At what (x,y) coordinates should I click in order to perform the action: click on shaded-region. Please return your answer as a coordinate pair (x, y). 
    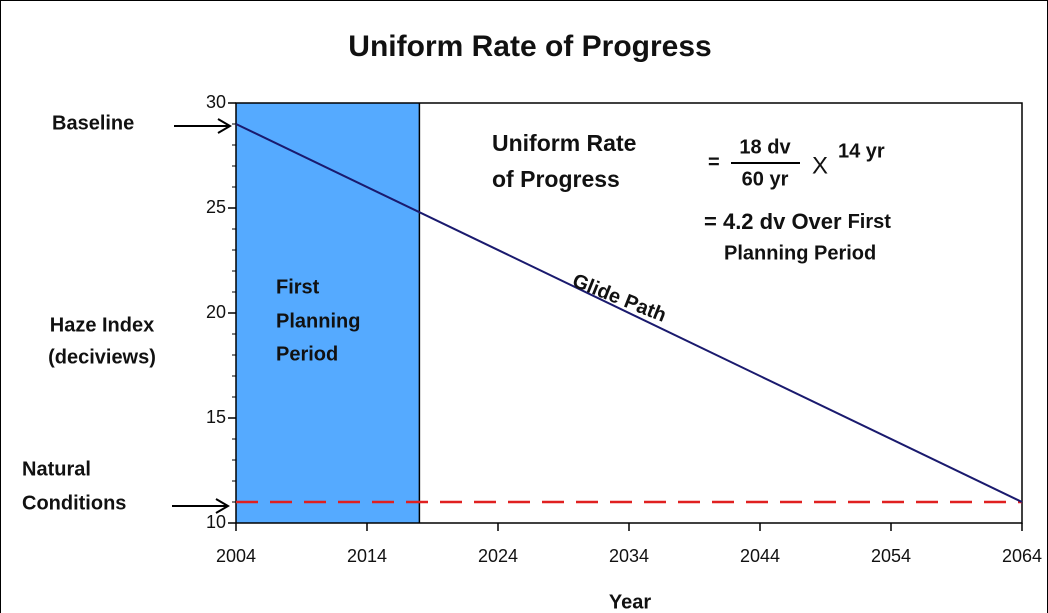
    Looking at the image, I should click on (328, 313).